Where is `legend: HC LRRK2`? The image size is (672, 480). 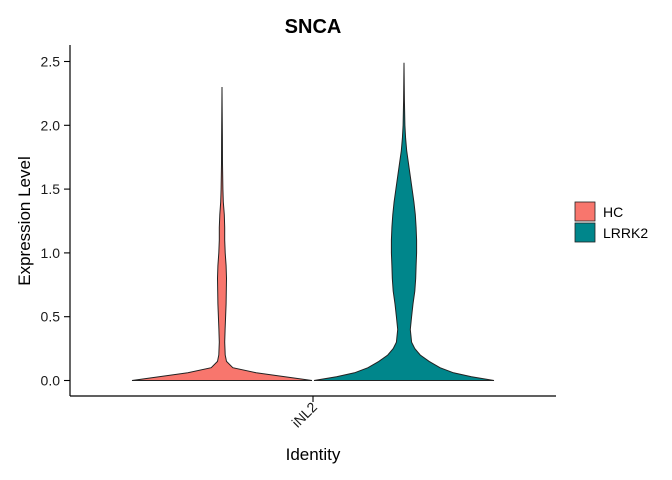 legend: HC LRRK2 is located at coordinates (611, 222).